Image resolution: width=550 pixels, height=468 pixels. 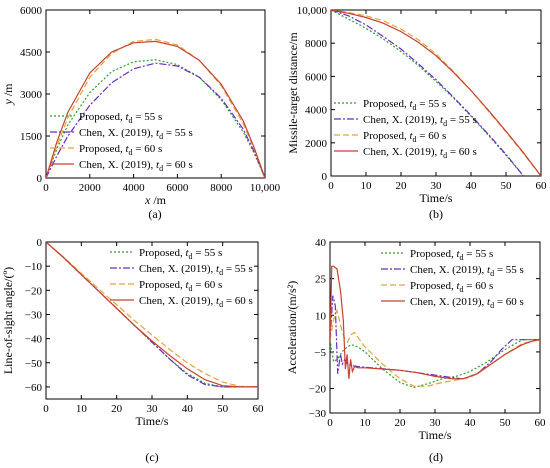 What do you see at coordinates (31, 95) in the screenshot?
I see `y-tick-label: 3000` at bounding box center [31, 95].